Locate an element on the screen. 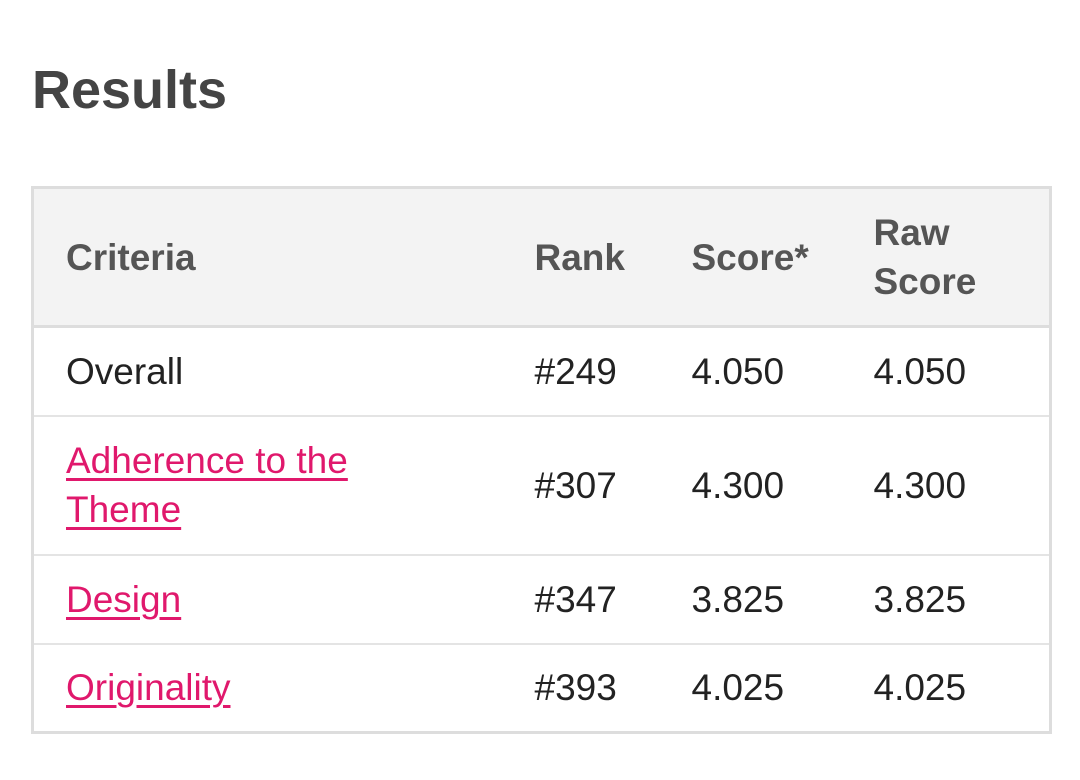 The height and width of the screenshot is (780, 1080). rank-cell: #307 is located at coordinates (575, 485).